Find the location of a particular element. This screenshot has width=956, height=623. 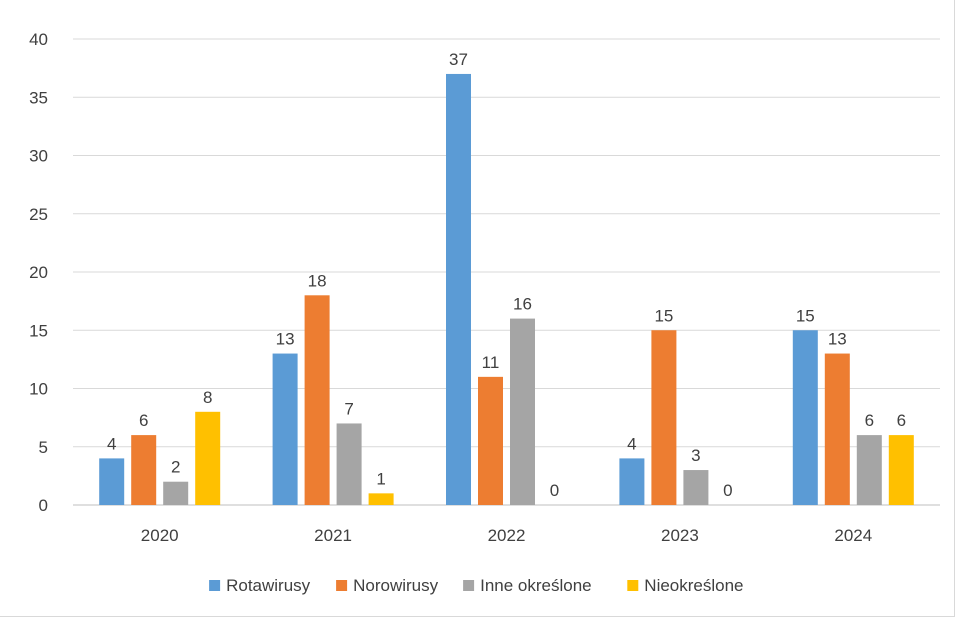

x-tick-label: 2023 is located at coordinates (680, 535).